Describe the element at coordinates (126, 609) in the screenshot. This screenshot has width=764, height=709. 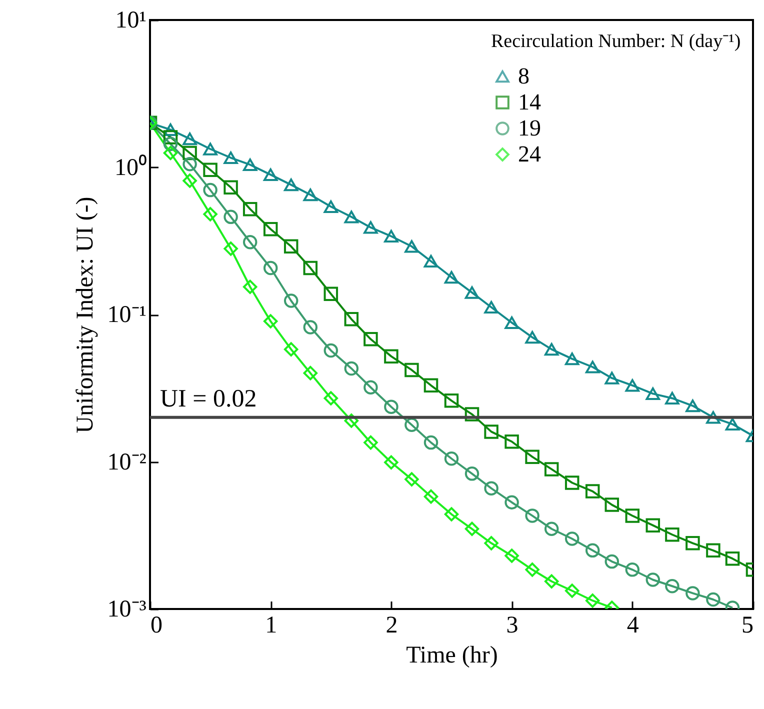
I see `y-tick-label: 10⁻³` at that location.